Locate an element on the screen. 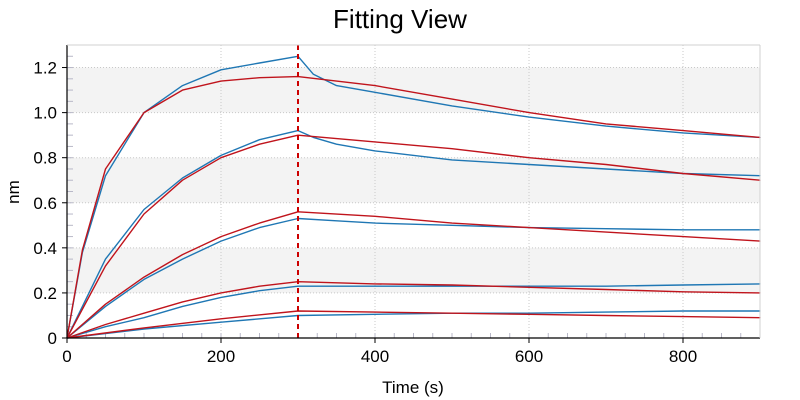  y-axis-label: nm is located at coordinates (13, 192).